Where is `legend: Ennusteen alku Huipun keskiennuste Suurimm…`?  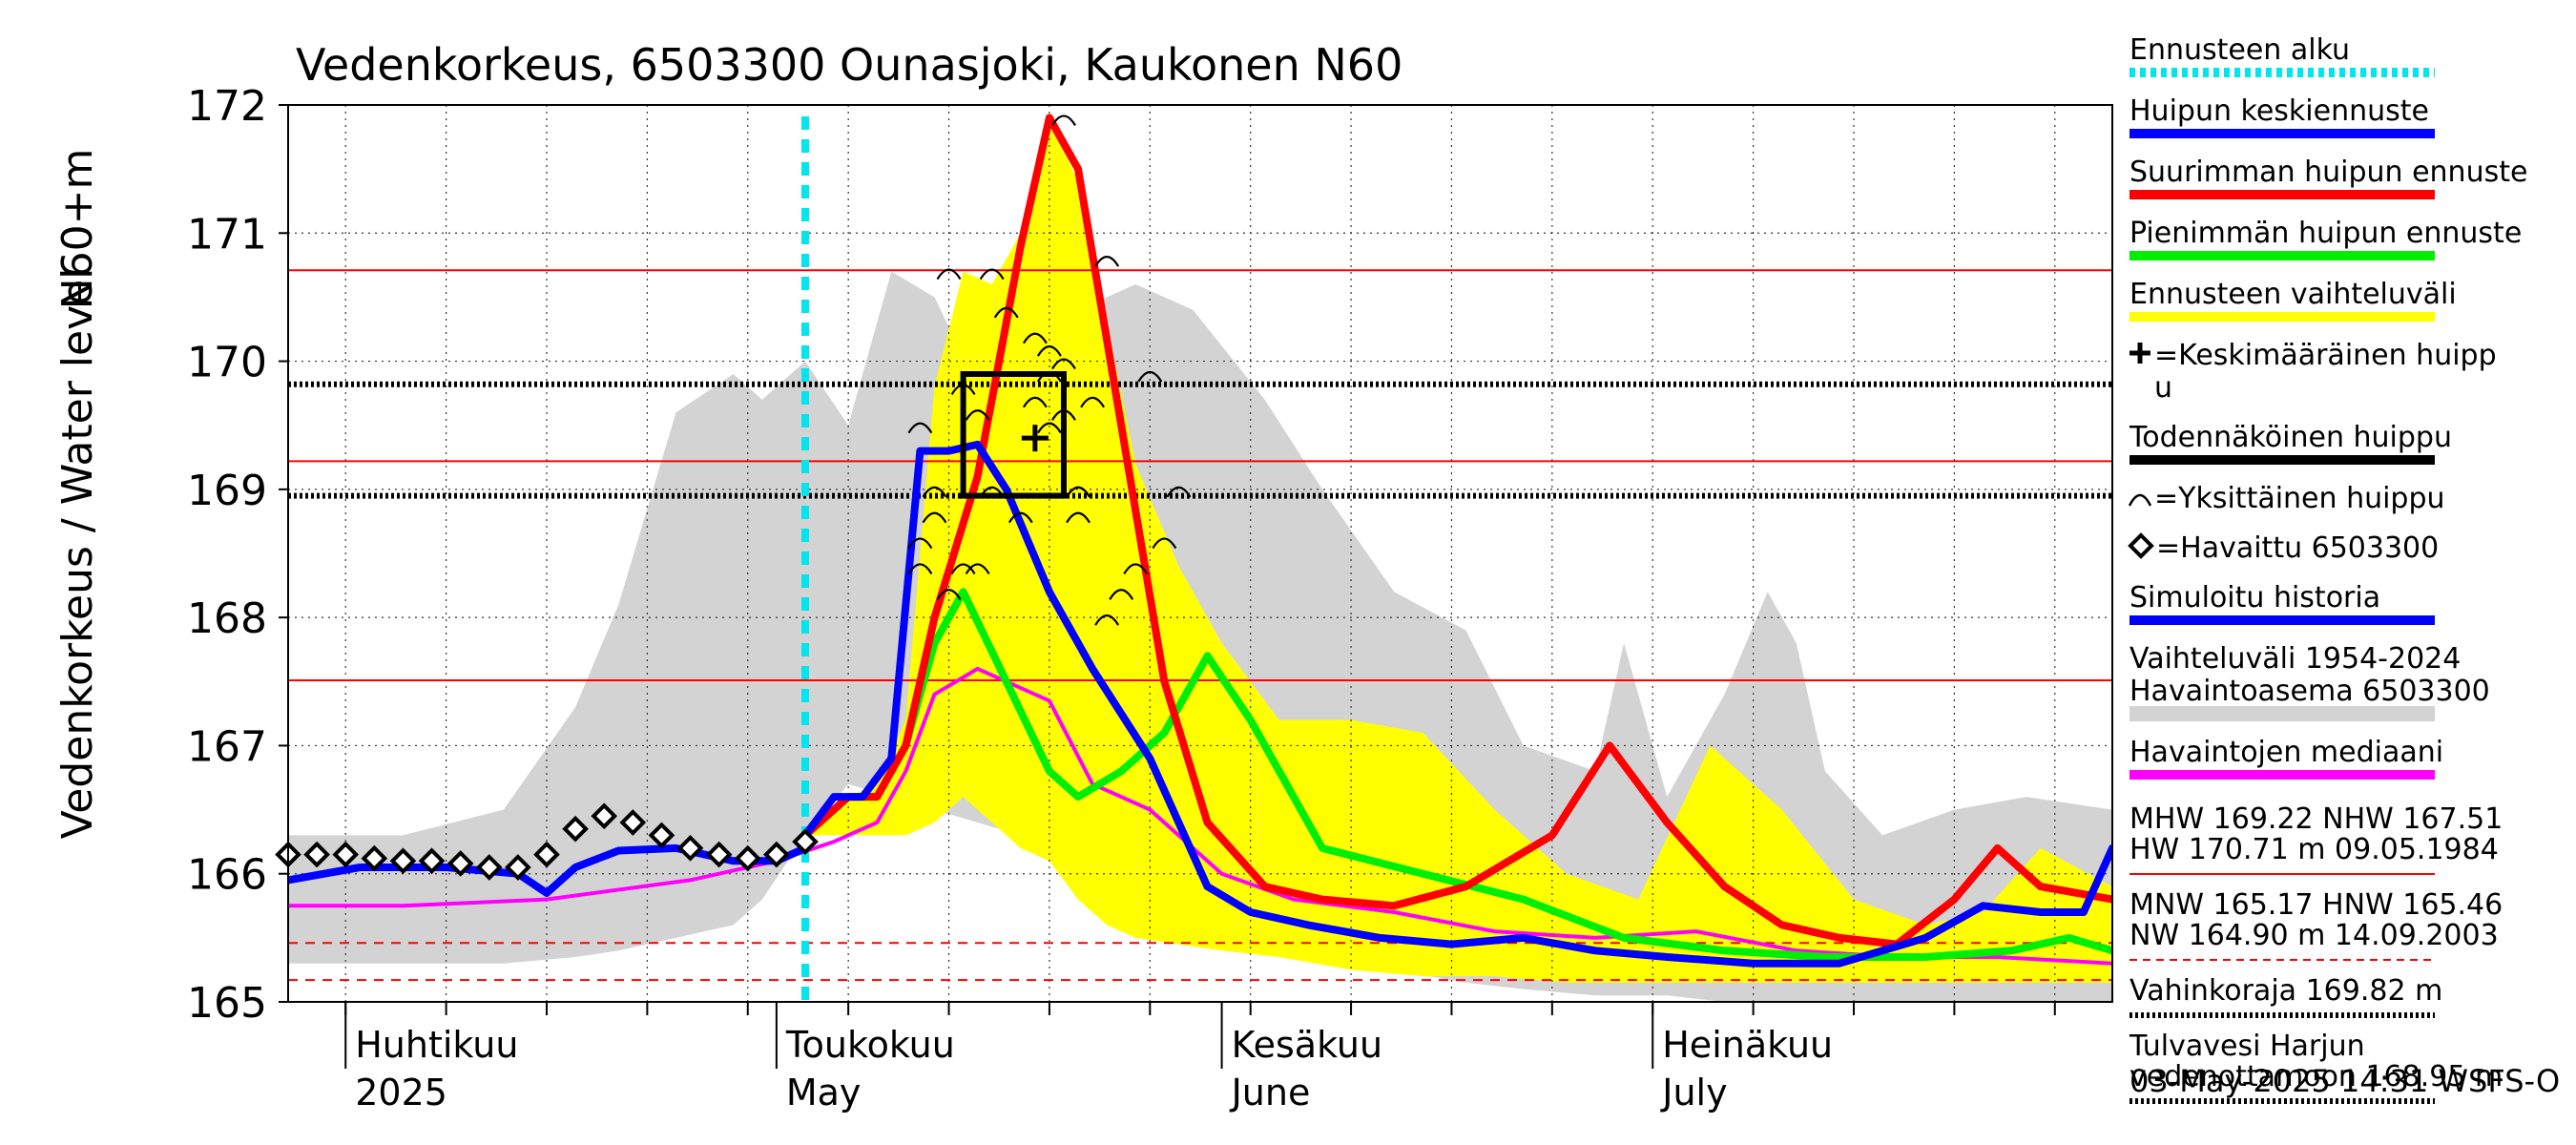 legend: Ennusteen alku Huipun keskiennuste Suurimm… is located at coordinates (2327, 568).